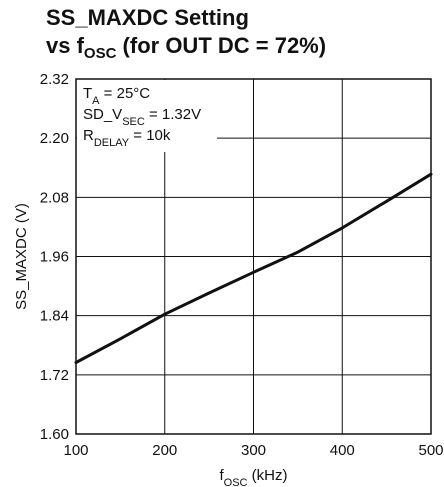  What do you see at coordinates (430, 450) in the screenshot?
I see `x-tick-label: 500` at bounding box center [430, 450].